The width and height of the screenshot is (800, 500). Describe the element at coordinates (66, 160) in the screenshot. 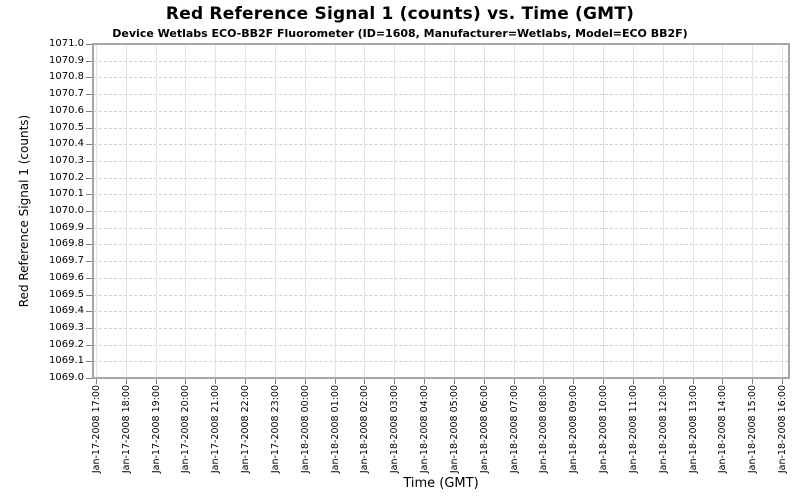

I see `y-tick-label: 1070.3` at that location.